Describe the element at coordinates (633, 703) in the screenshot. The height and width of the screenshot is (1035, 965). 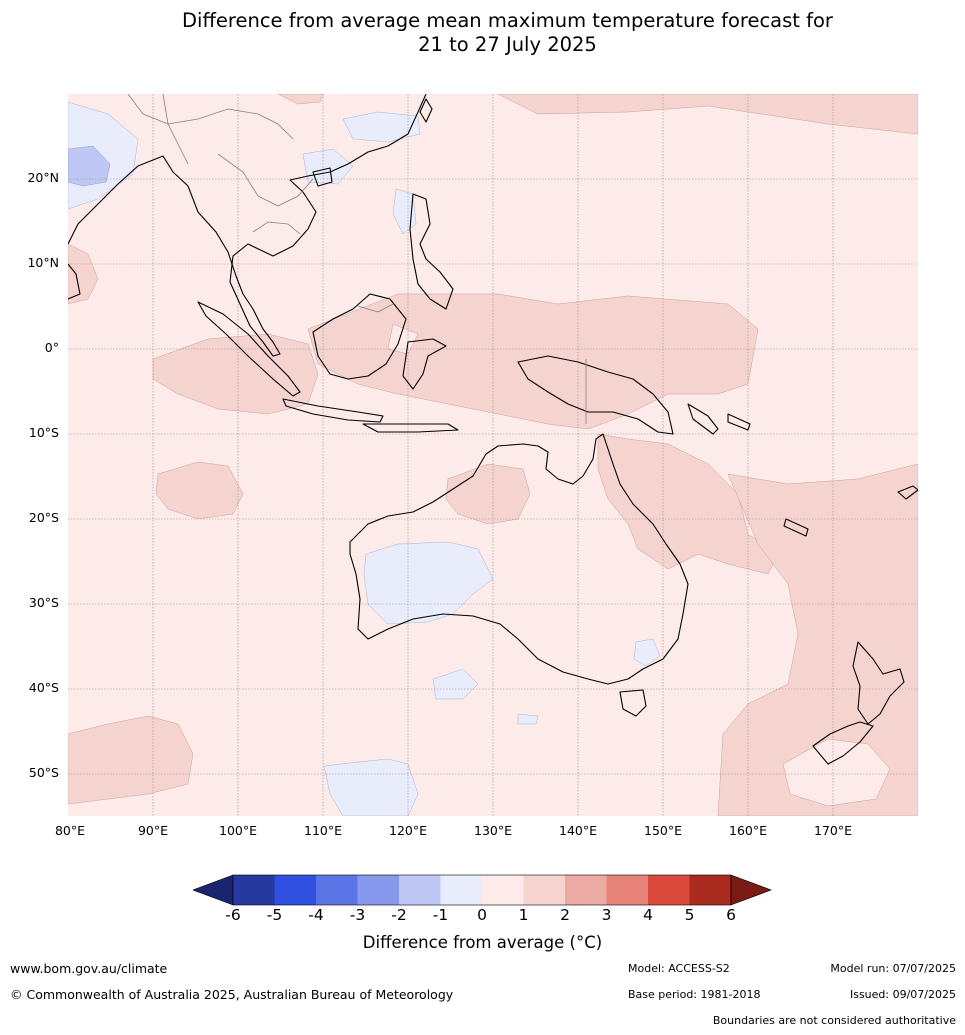
I see `tasmania-coast` at that location.